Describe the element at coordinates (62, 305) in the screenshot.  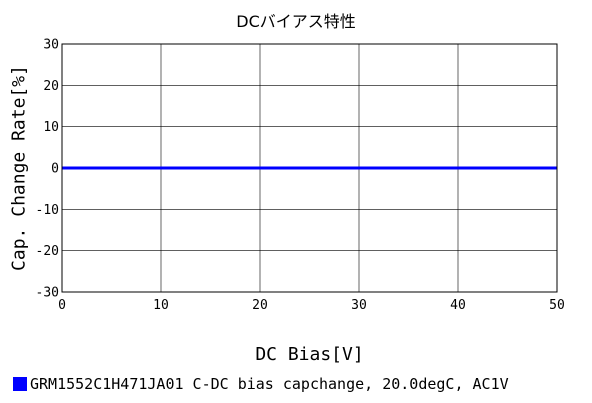
I see `x-tick-label: 0` at that location.